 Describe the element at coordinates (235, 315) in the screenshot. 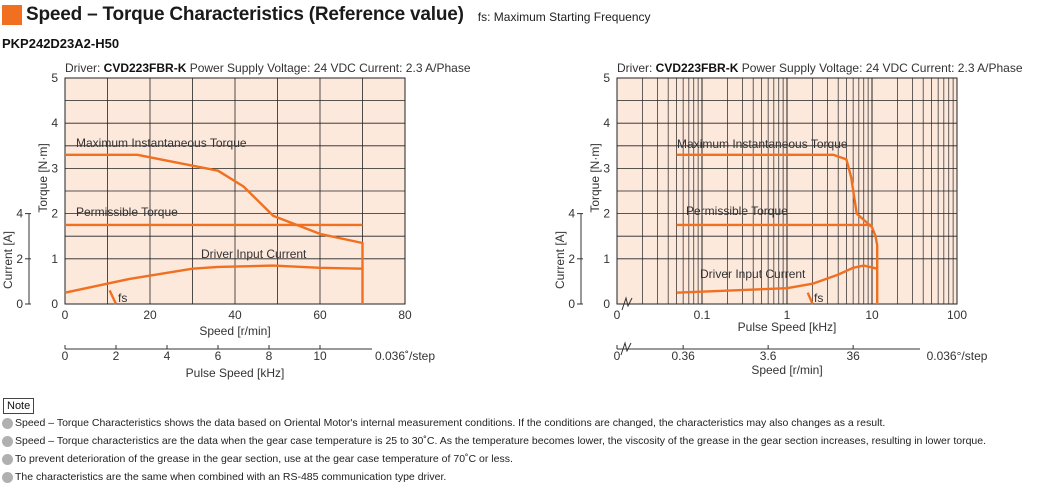

I see `x-tick-label: 40` at that location.